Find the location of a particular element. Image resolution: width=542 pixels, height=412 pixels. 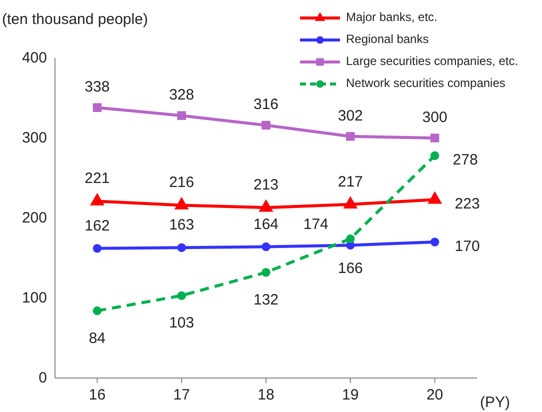

data-label: 166 is located at coordinates (350, 269).